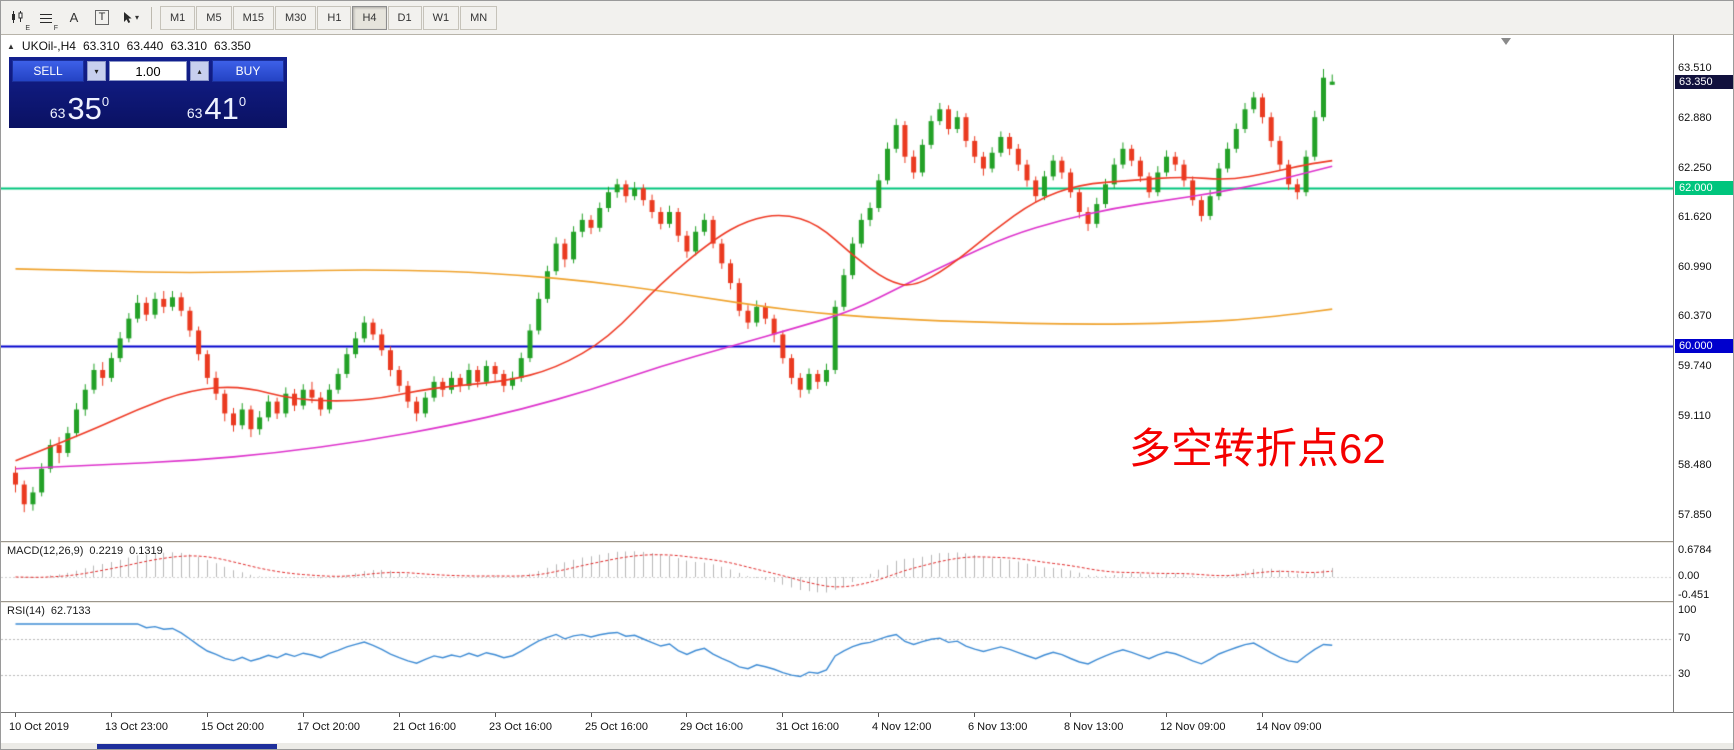 The width and height of the screenshot is (1734, 750). I want to click on rsi-header: RSI(14) 62.7133, so click(49, 611).